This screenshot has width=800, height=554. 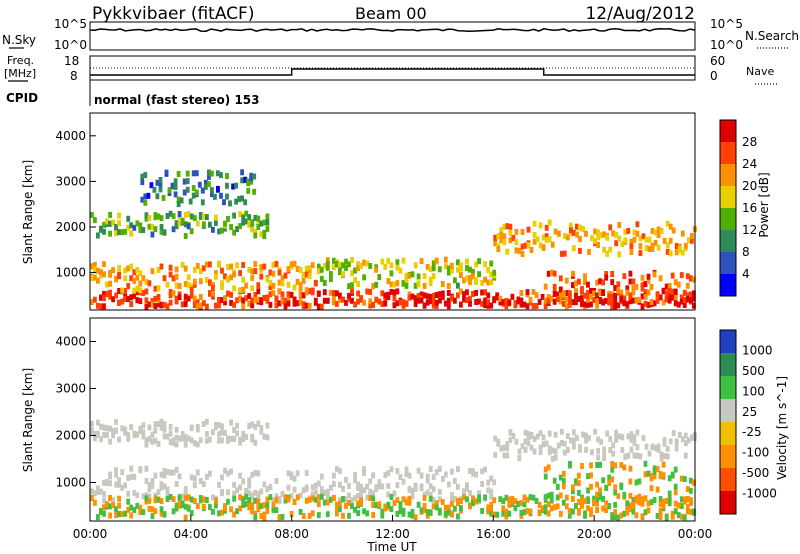 What do you see at coordinates (90, 534) in the screenshot?
I see `time-tick-label: 00:00` at bounding box center [90, 534].